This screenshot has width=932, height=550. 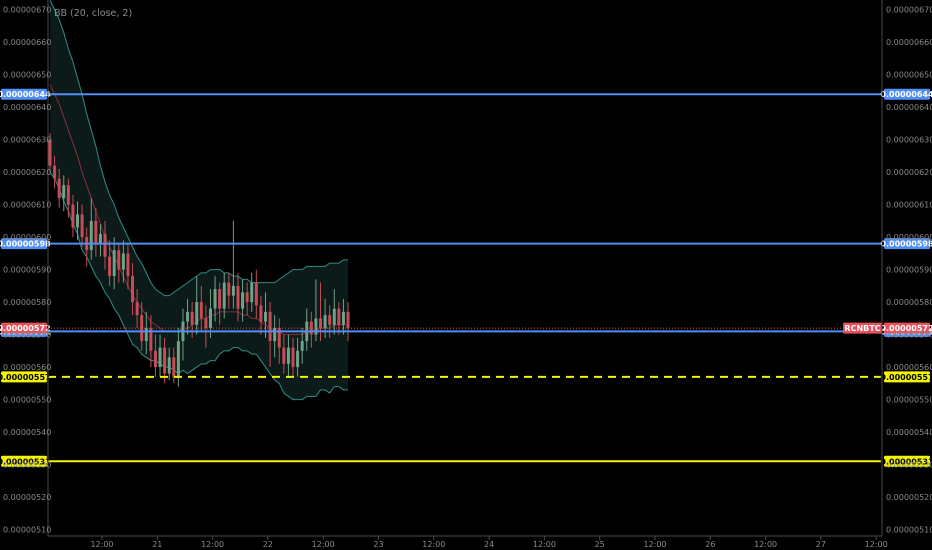 What do you see at coordinates (24, 328) in the screenshot?
I see `last-price-tag-left-bg` at bounding box center [24, 328].